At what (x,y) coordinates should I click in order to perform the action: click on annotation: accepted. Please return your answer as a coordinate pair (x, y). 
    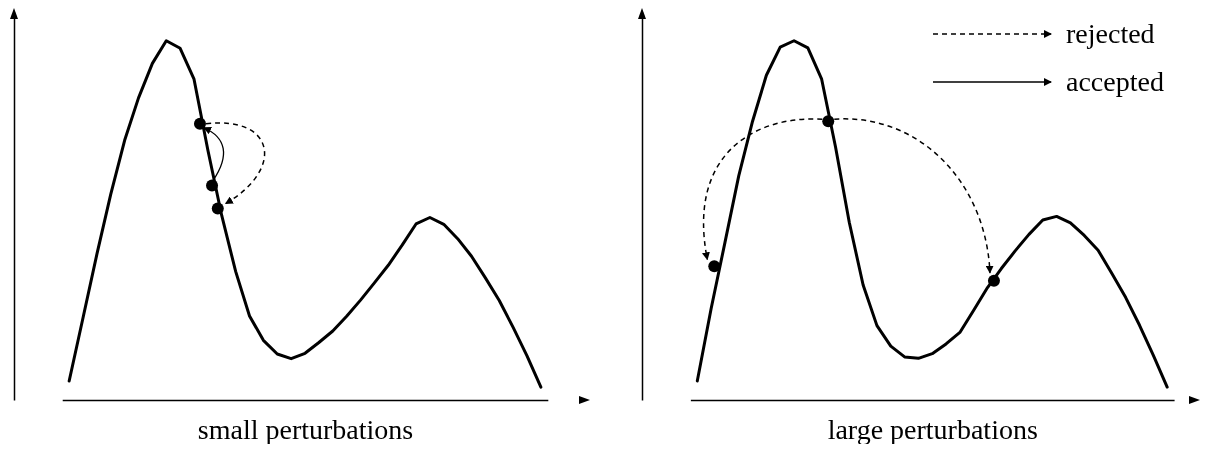
    Looking at the image, I should click on (1115, 81).